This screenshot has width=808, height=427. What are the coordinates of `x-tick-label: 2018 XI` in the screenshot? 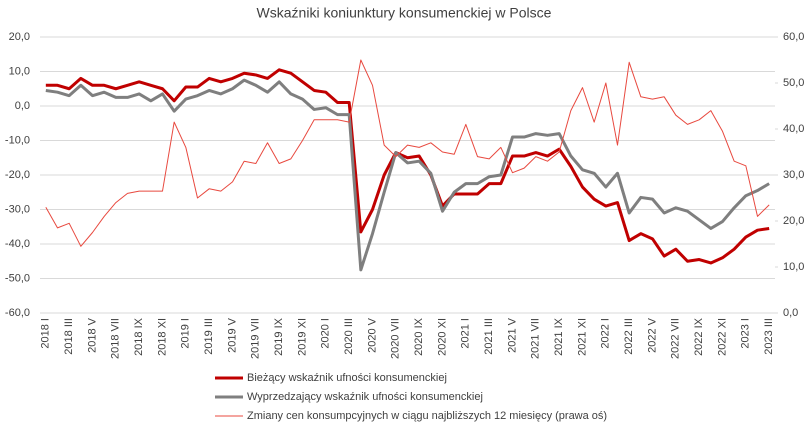 It's located at (162, 337).